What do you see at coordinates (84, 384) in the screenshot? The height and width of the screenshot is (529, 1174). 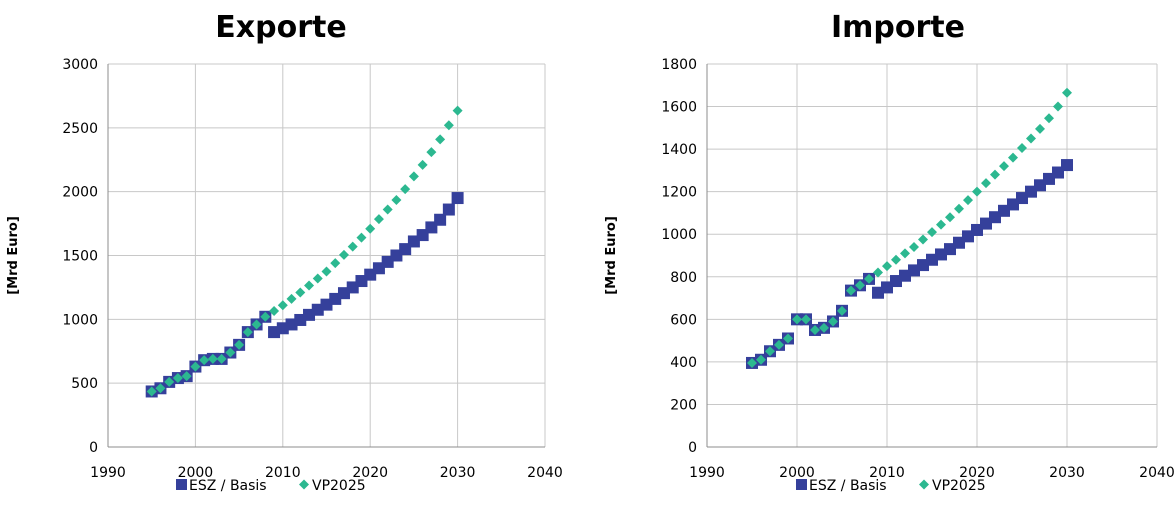 I see `y-tick-label: 500` at bounding box center [84, 384].